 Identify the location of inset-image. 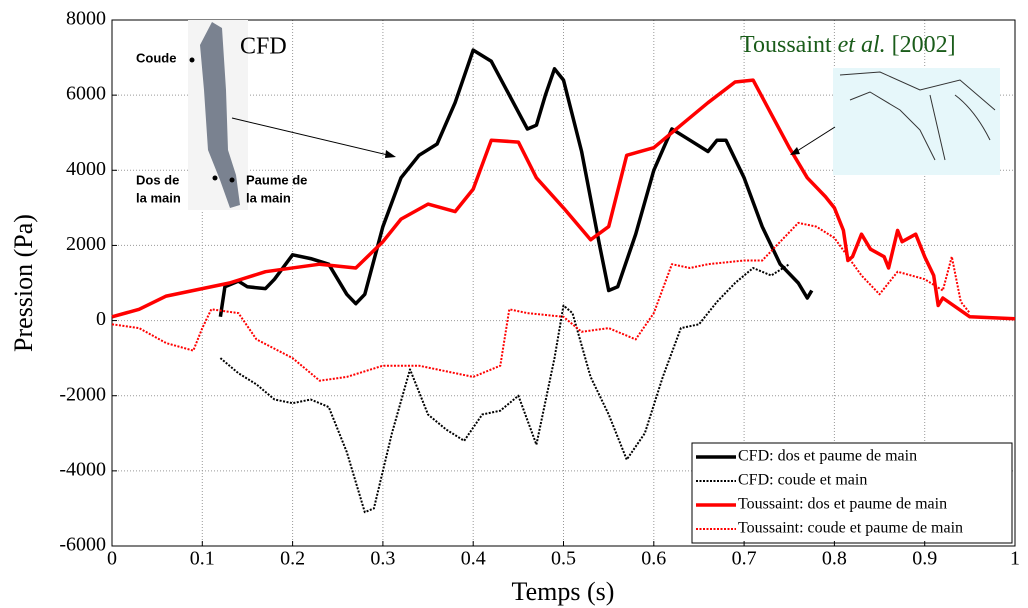
(916, 121).